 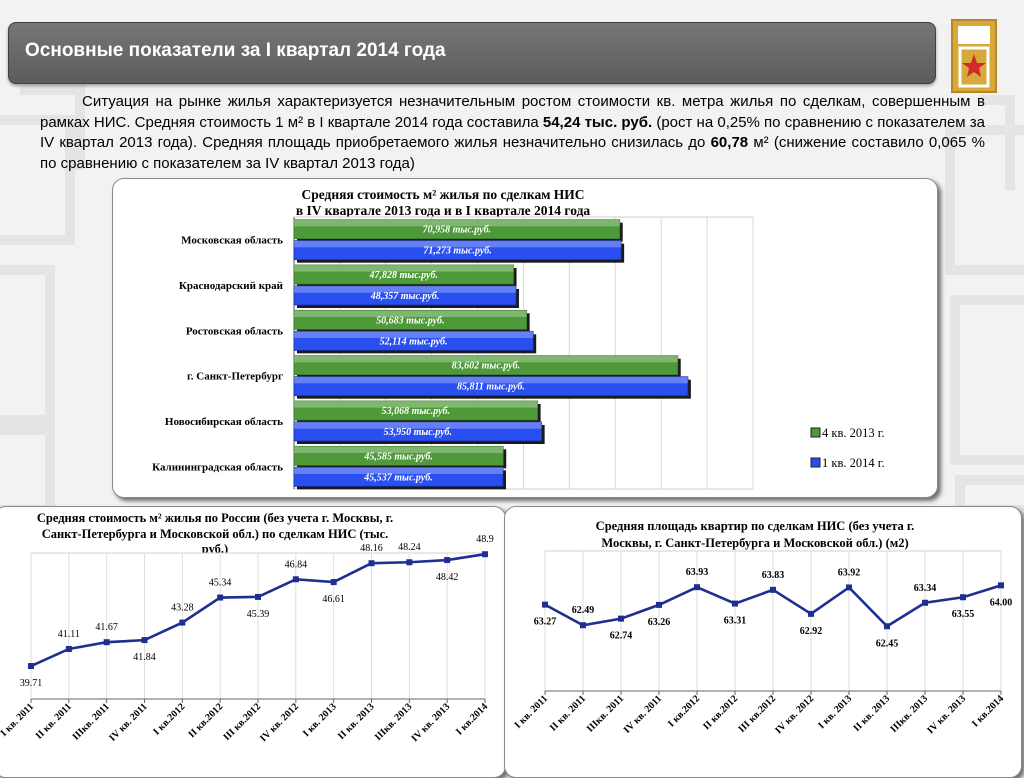 What do you see at coordinates (773, 575) in the screenshot?
I see `data-label: 63.83` at bounding box center [773, 575].